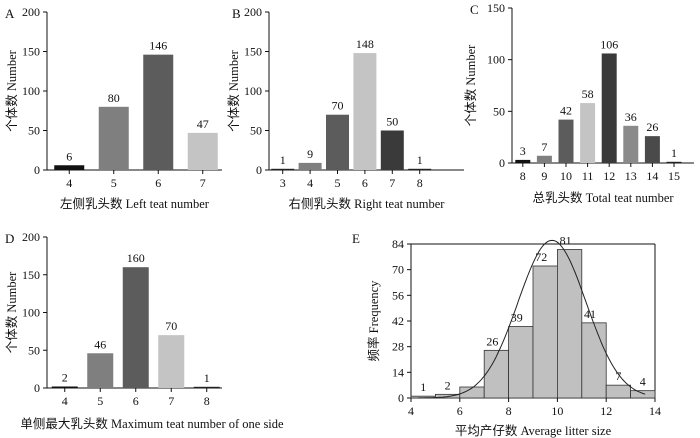 Image resolution: width=700 pixels, height=438 pixels. Describe the element at coordinates (100, 344) in the screenshot. I see `data-label: 46` at that location.